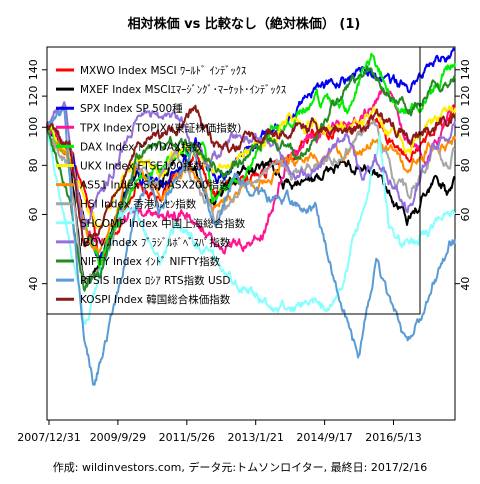 This screenshot has height=484, width=480. What do you see at coordinates (155, 280) in the screenshot?
I see `legend-entry-12: RTSIS Index ﾛｼｱ RTS指数 USD` at bounding box center [155, 280].